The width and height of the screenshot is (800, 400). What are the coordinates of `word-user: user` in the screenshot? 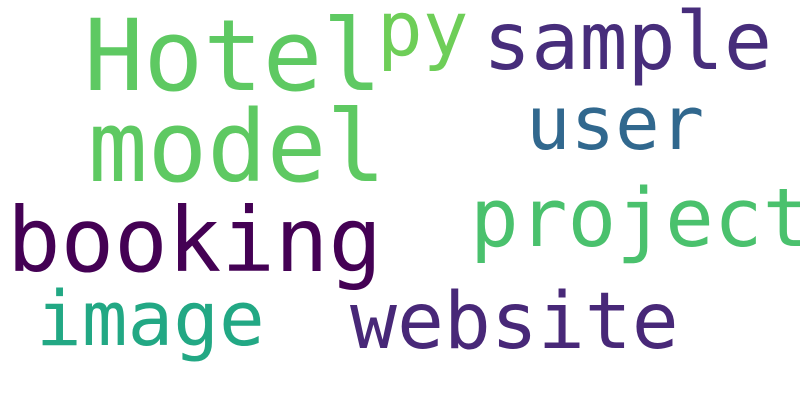 It's located at (615, 124).